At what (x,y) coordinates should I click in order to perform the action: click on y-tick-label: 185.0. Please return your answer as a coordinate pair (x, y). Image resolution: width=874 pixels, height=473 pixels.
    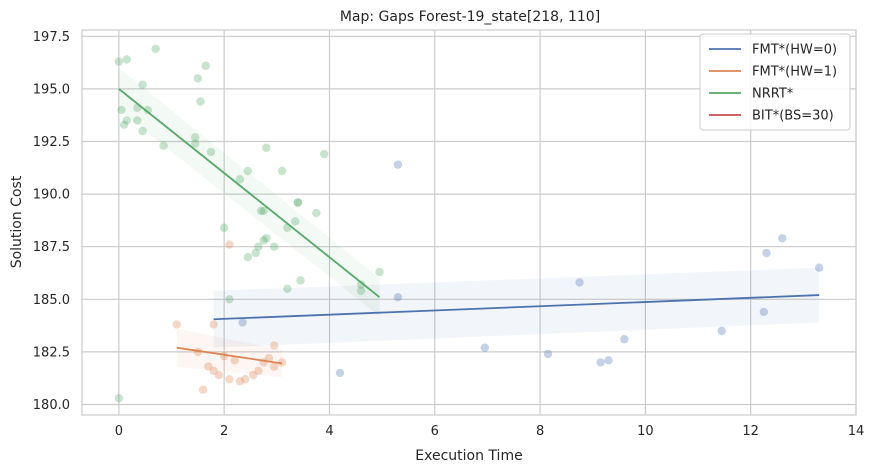
    Looking at the image, I should click on (51, 300).